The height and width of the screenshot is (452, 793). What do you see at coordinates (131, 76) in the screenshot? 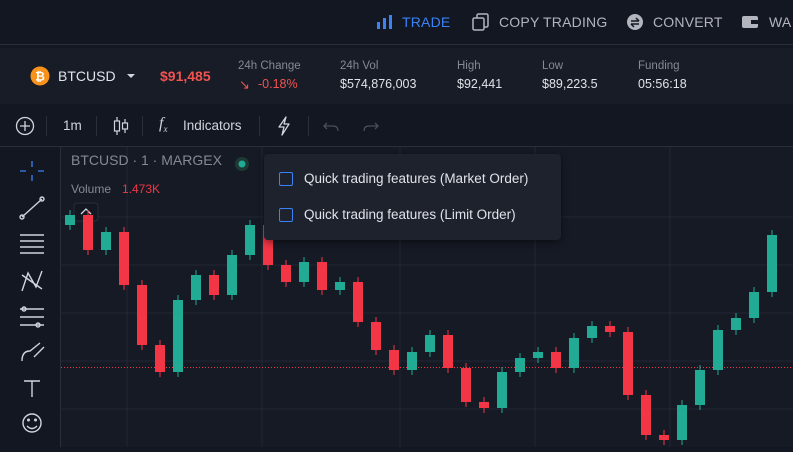
I see `symbol-caret` at bounding box center [131, 76].